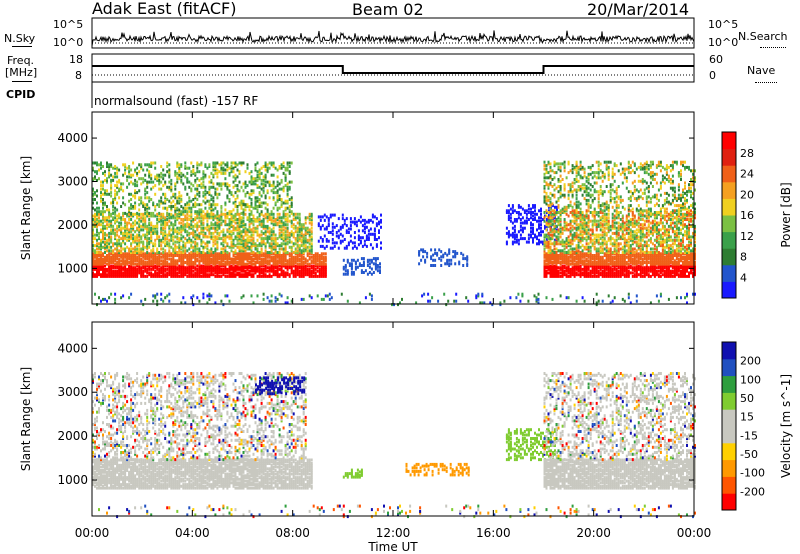  I want to click on station-title: Adak East (fitACF), so click(164, 9).